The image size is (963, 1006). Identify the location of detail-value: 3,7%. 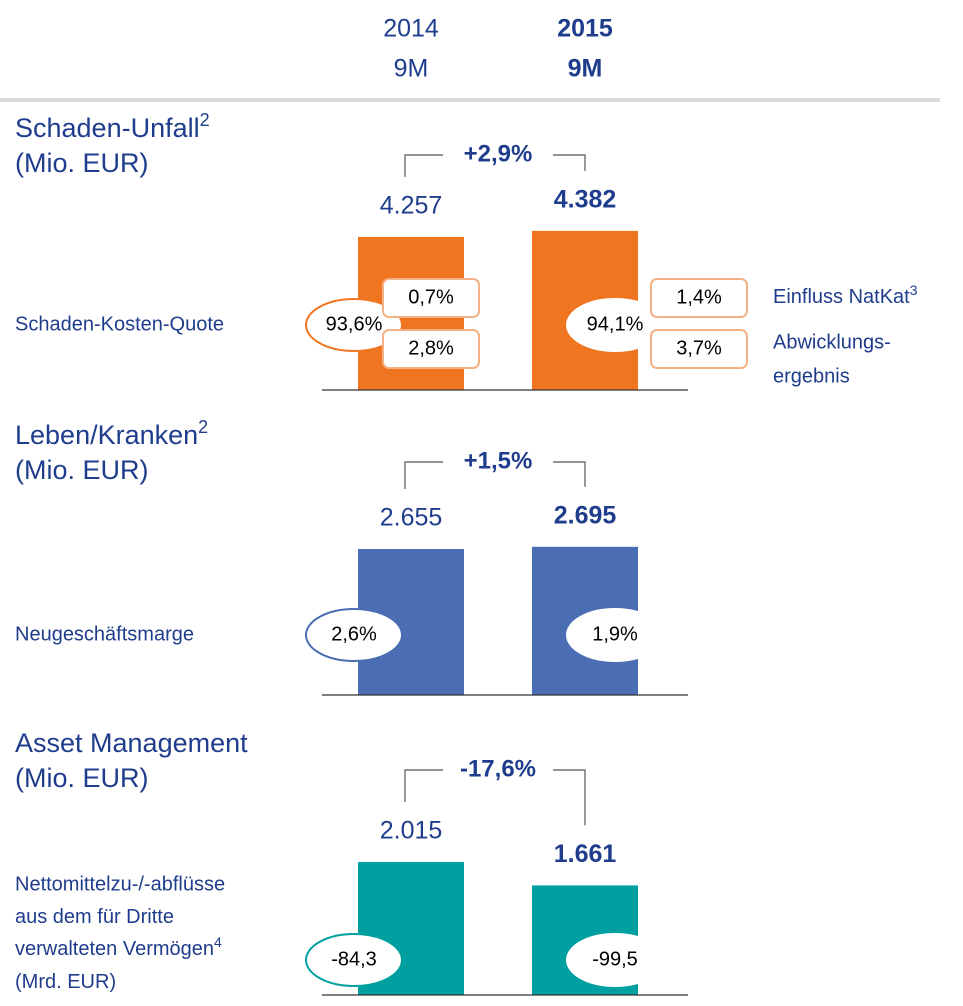
(699, 348).